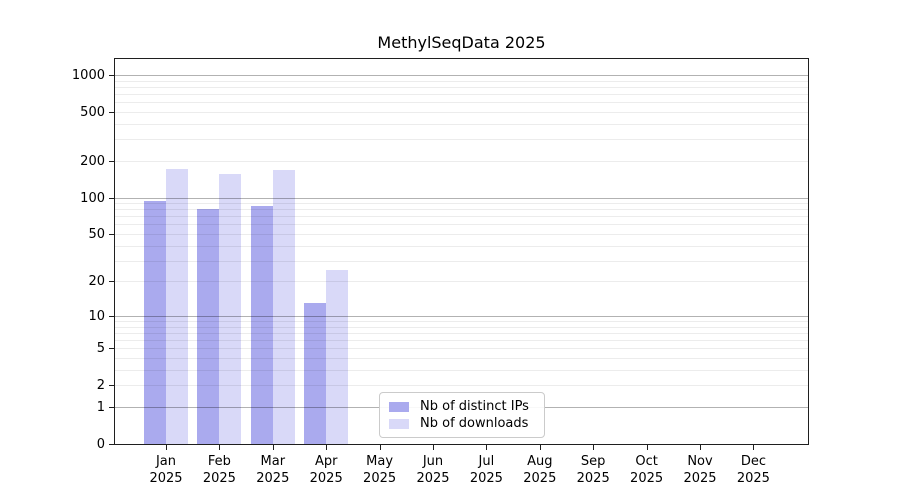  I want to click on legend: Nb of distinct IPs Nb of downloads, so click(462, 415).